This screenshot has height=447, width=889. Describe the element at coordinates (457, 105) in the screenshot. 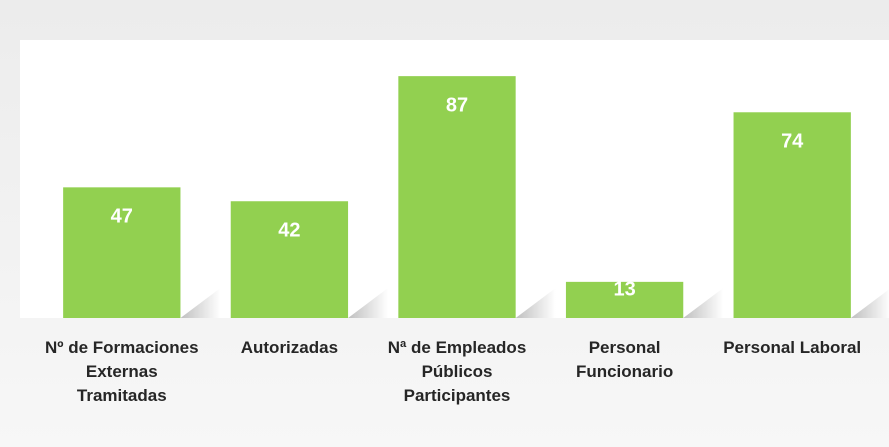

I see `value-label: 87` at that location.